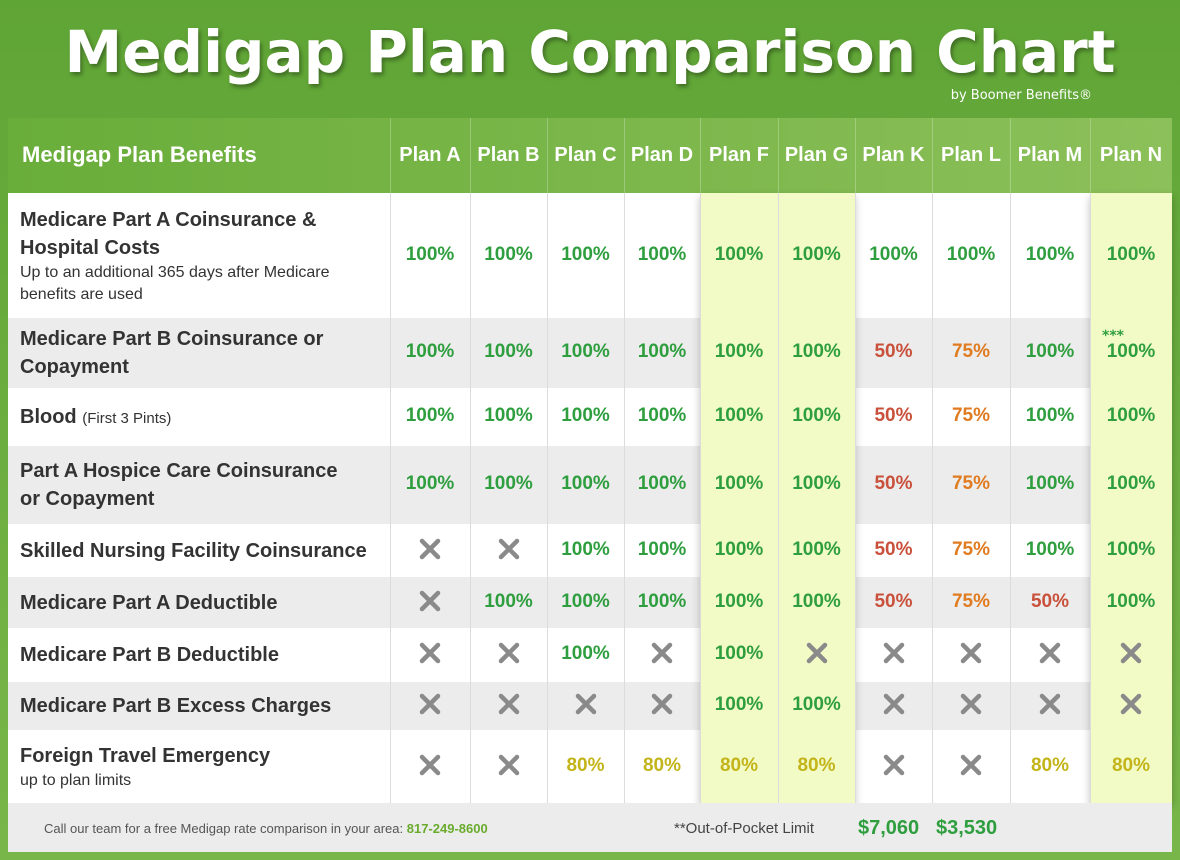 The width and height of the screenshot is (1180, 860). Describe the element at coordinates (172, 353) in the screenshot. I see `benefit-name: Medicare Part B Coinsurance or Copayment` at that location.